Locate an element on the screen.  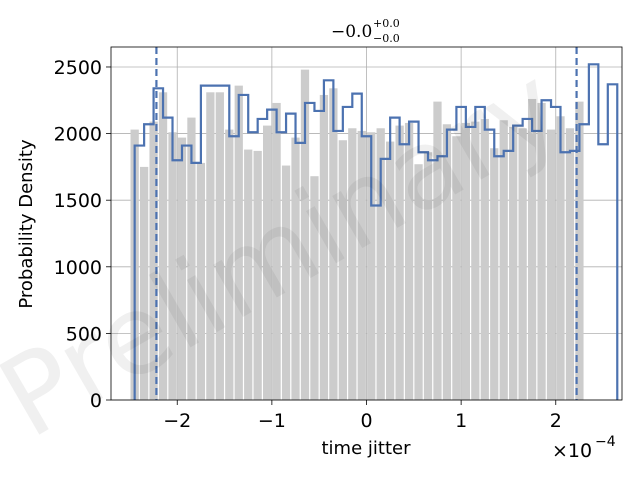
x-tick-label: −2 is located at coordinates (177, 421).